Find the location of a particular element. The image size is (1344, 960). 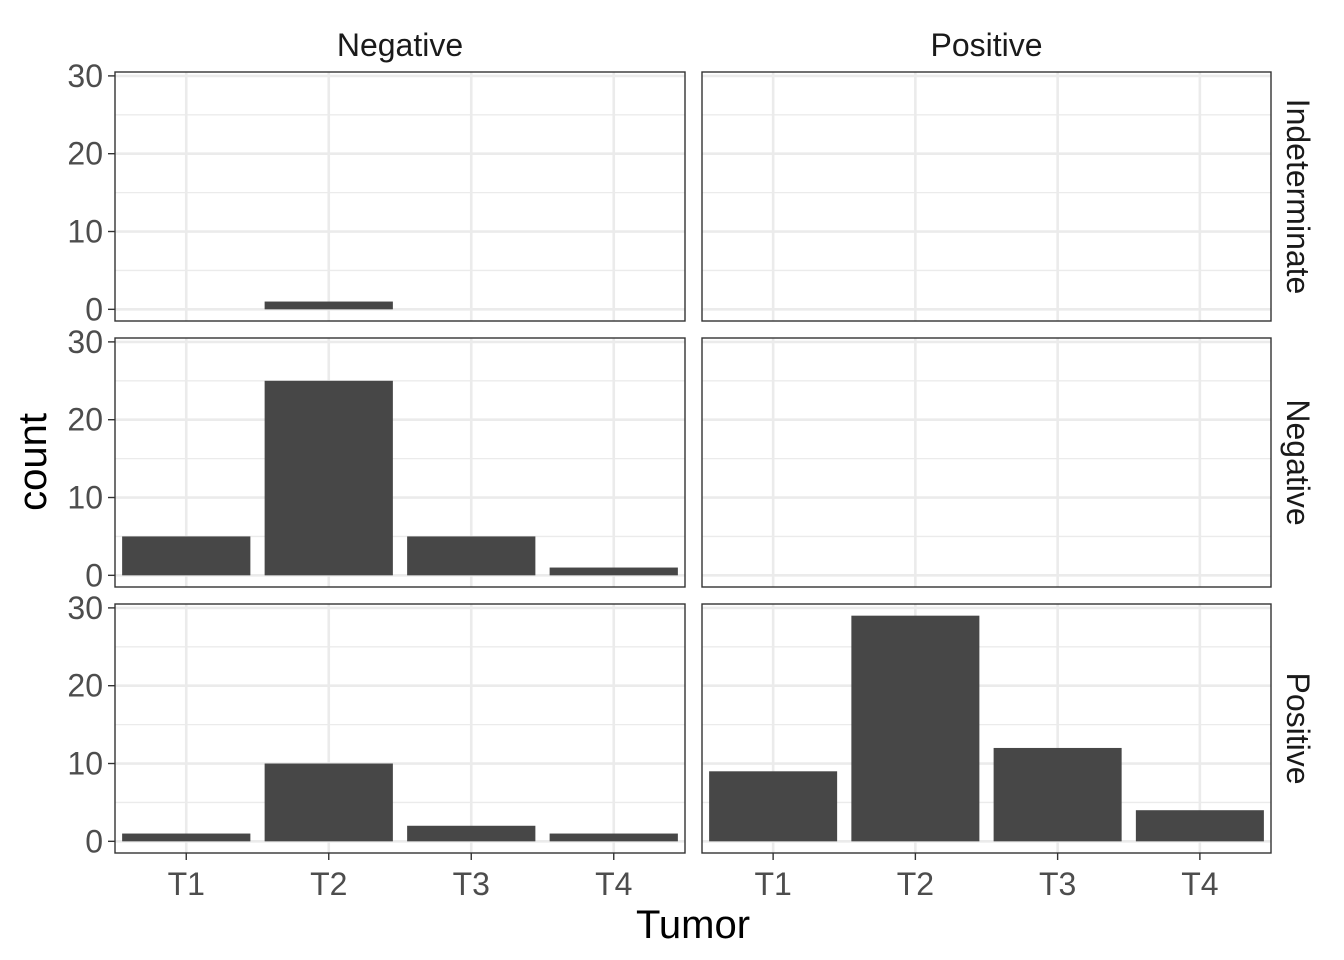

x-axis-title: Tumor is located at coordinates (693, 925).